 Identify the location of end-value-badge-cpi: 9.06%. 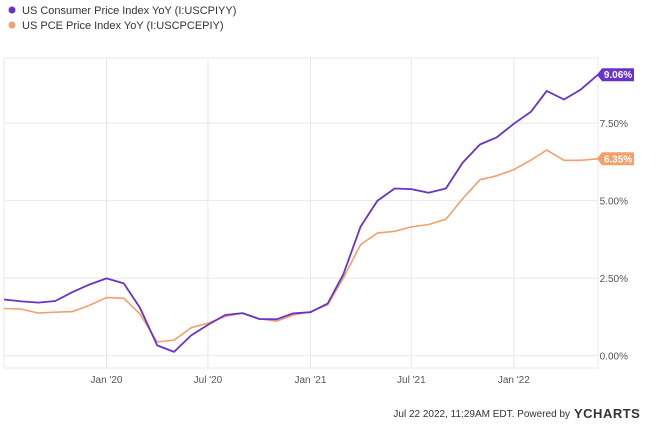
(615, 75).